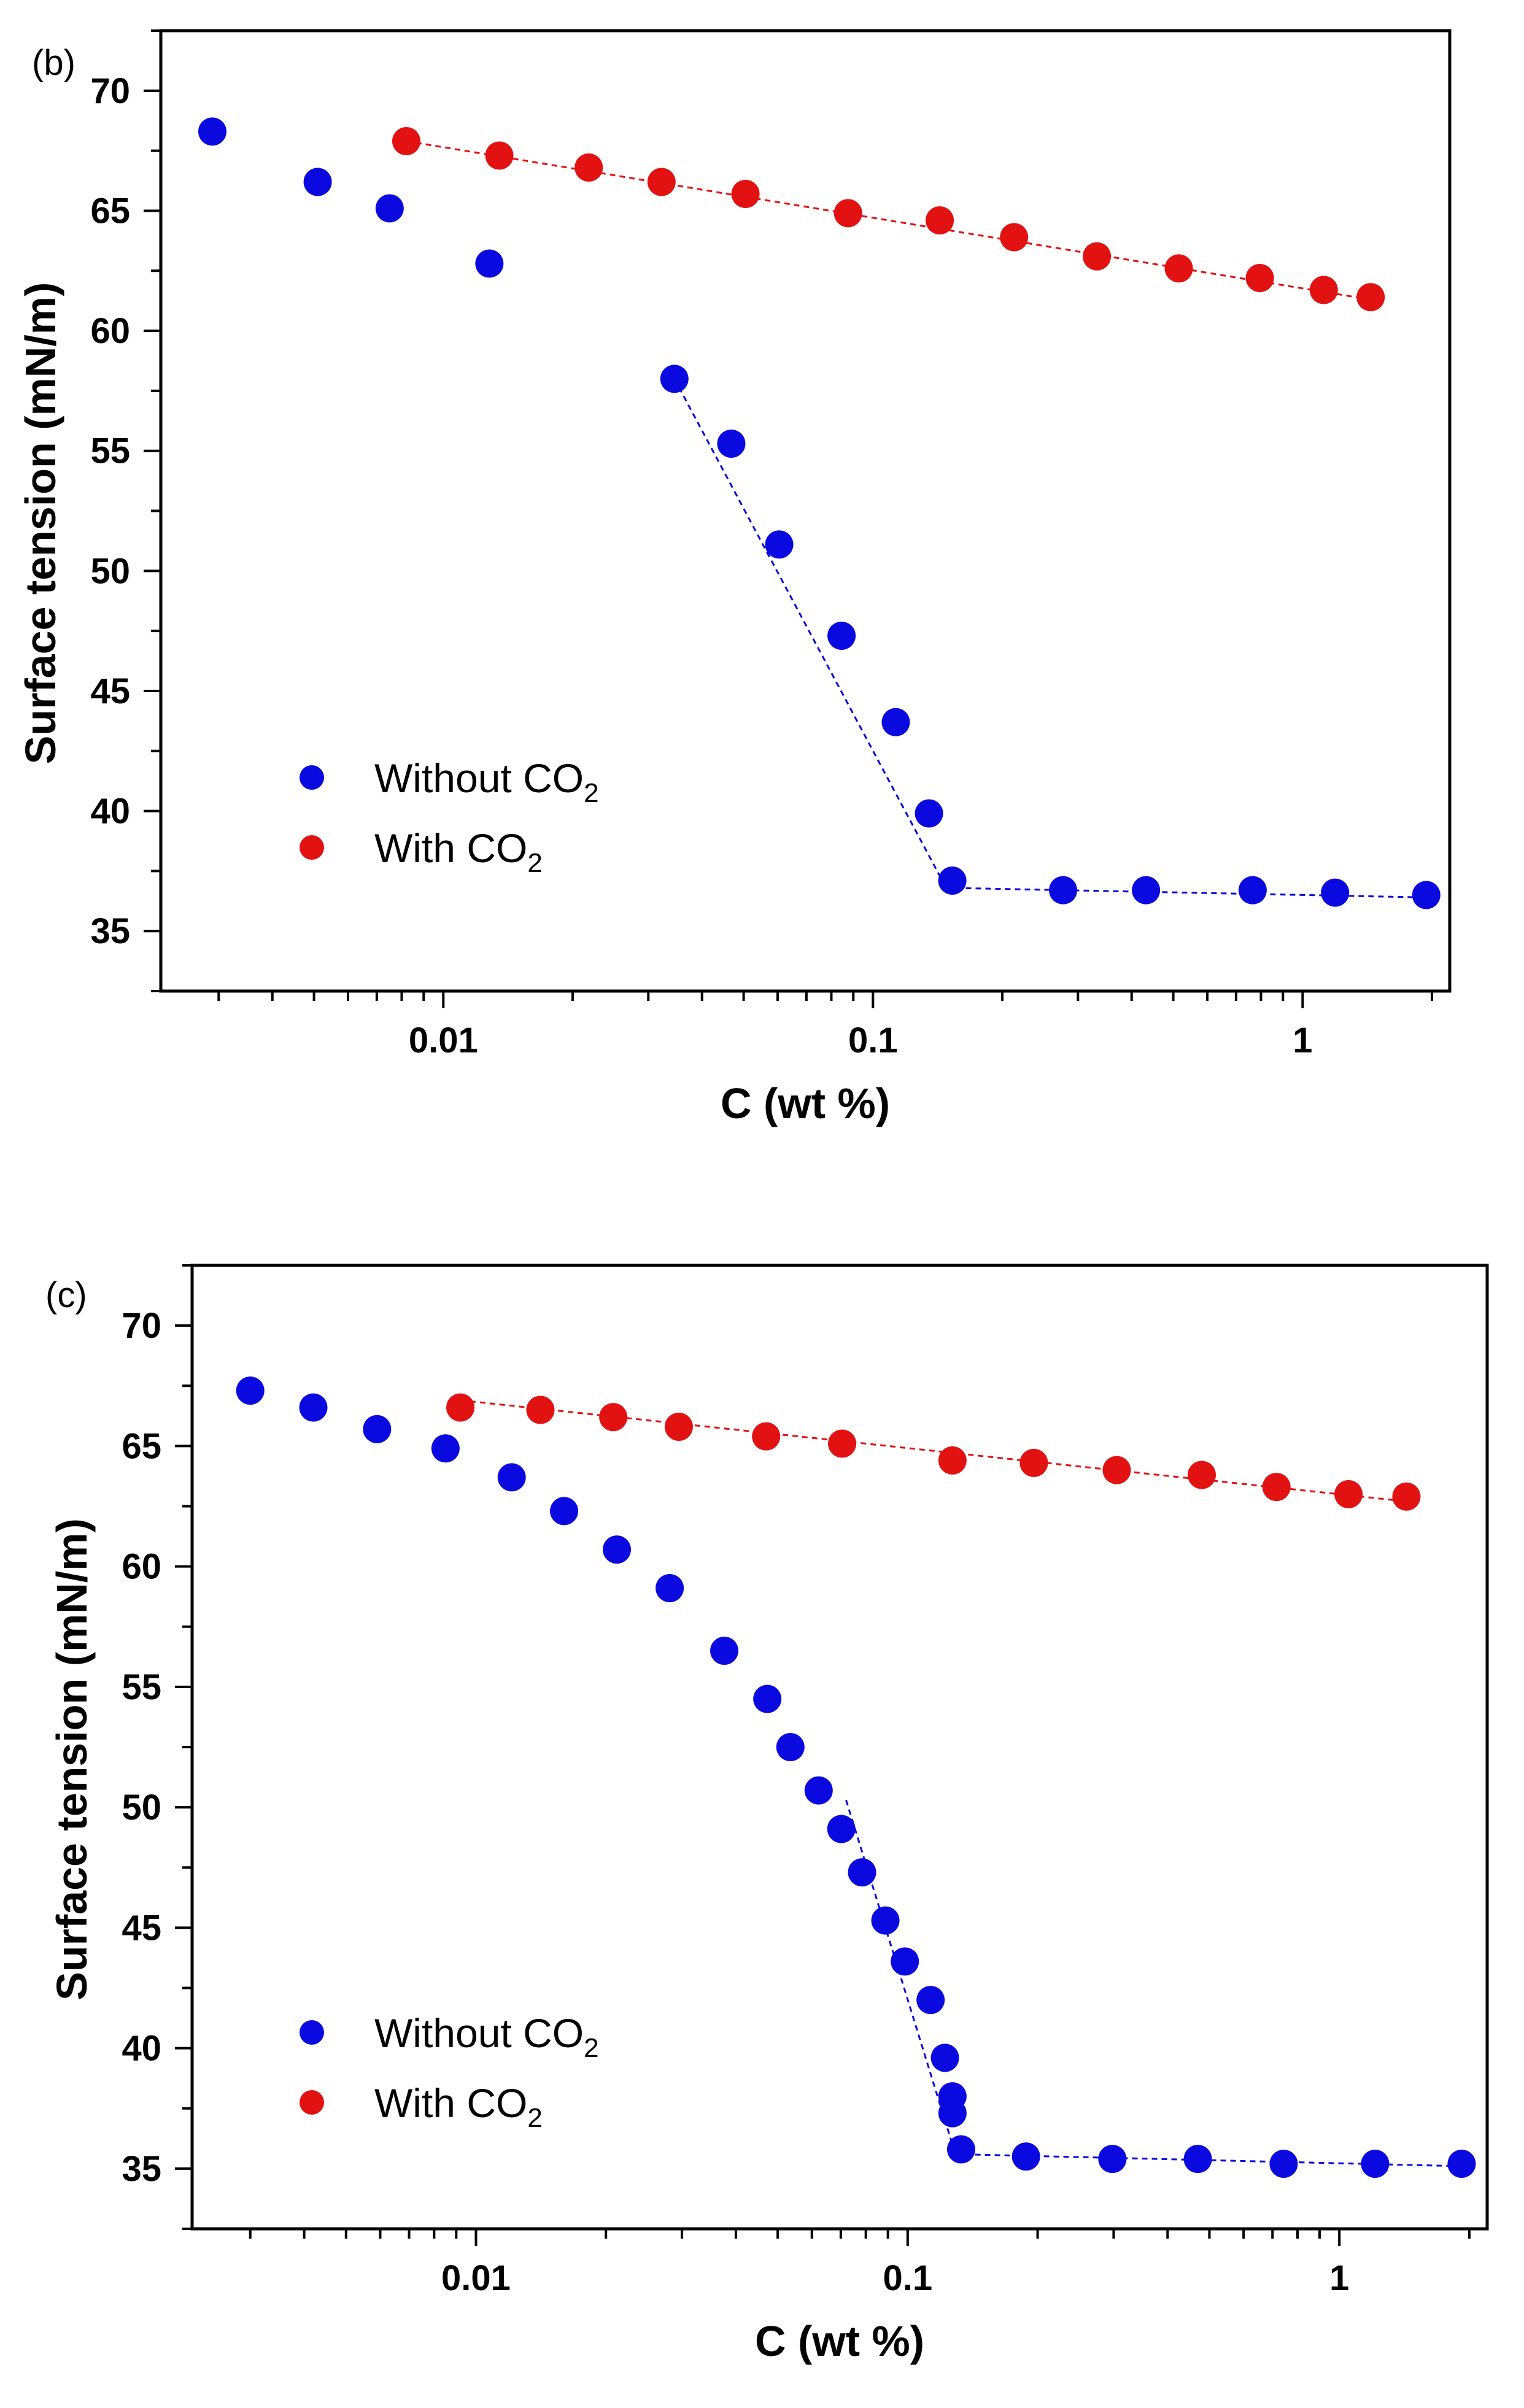  What do you see at coordinates (110, 331) in the screenshot?
I see `y-tick-label: 60` at bounding box center [110, 331].